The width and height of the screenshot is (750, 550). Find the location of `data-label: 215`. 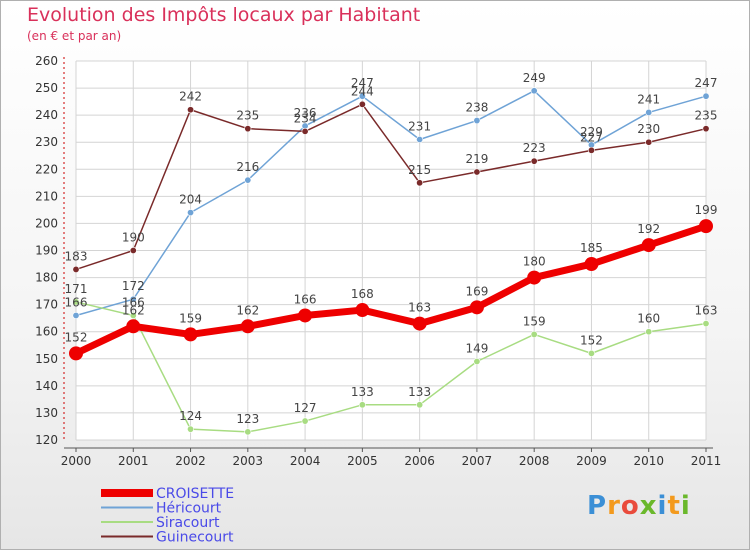

data-label: 215 is located at coordinates (419, 170).